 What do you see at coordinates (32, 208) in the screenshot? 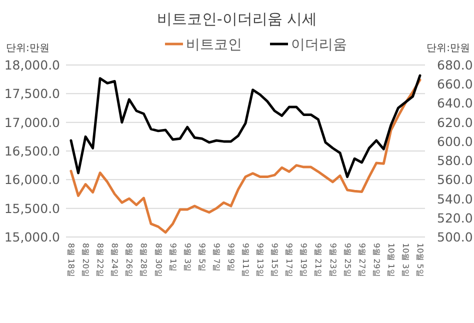
I see `y-tick-label: 15,500.0` at bounding box center [32, 208].